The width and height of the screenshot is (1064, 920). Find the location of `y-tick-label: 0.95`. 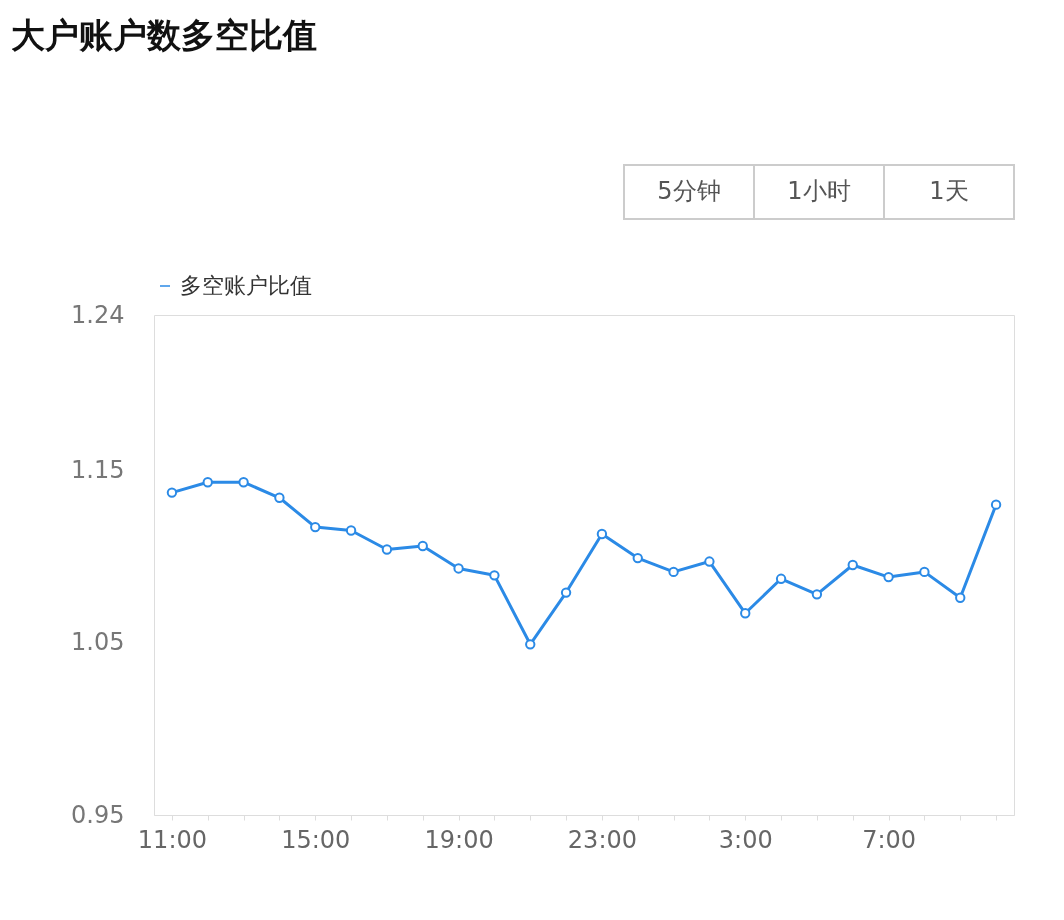

y-tick-label: 0.95 is located at coordinates (98, 814).